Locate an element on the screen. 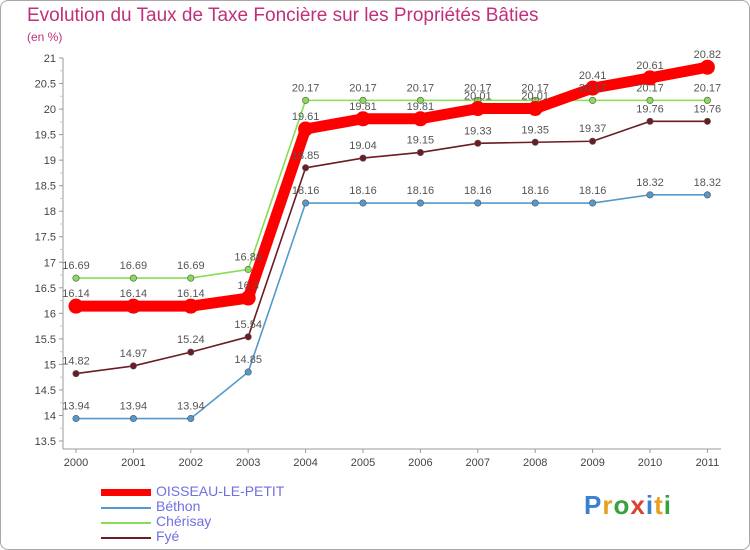 The image size is (750, 550). data-label: 14.97 is located at coordinates (134, 354).